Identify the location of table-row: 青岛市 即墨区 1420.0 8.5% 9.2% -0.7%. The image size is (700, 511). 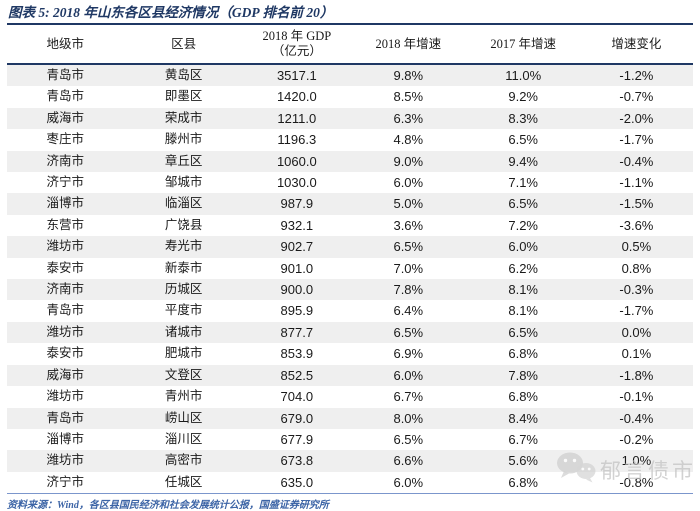
(350, 96).